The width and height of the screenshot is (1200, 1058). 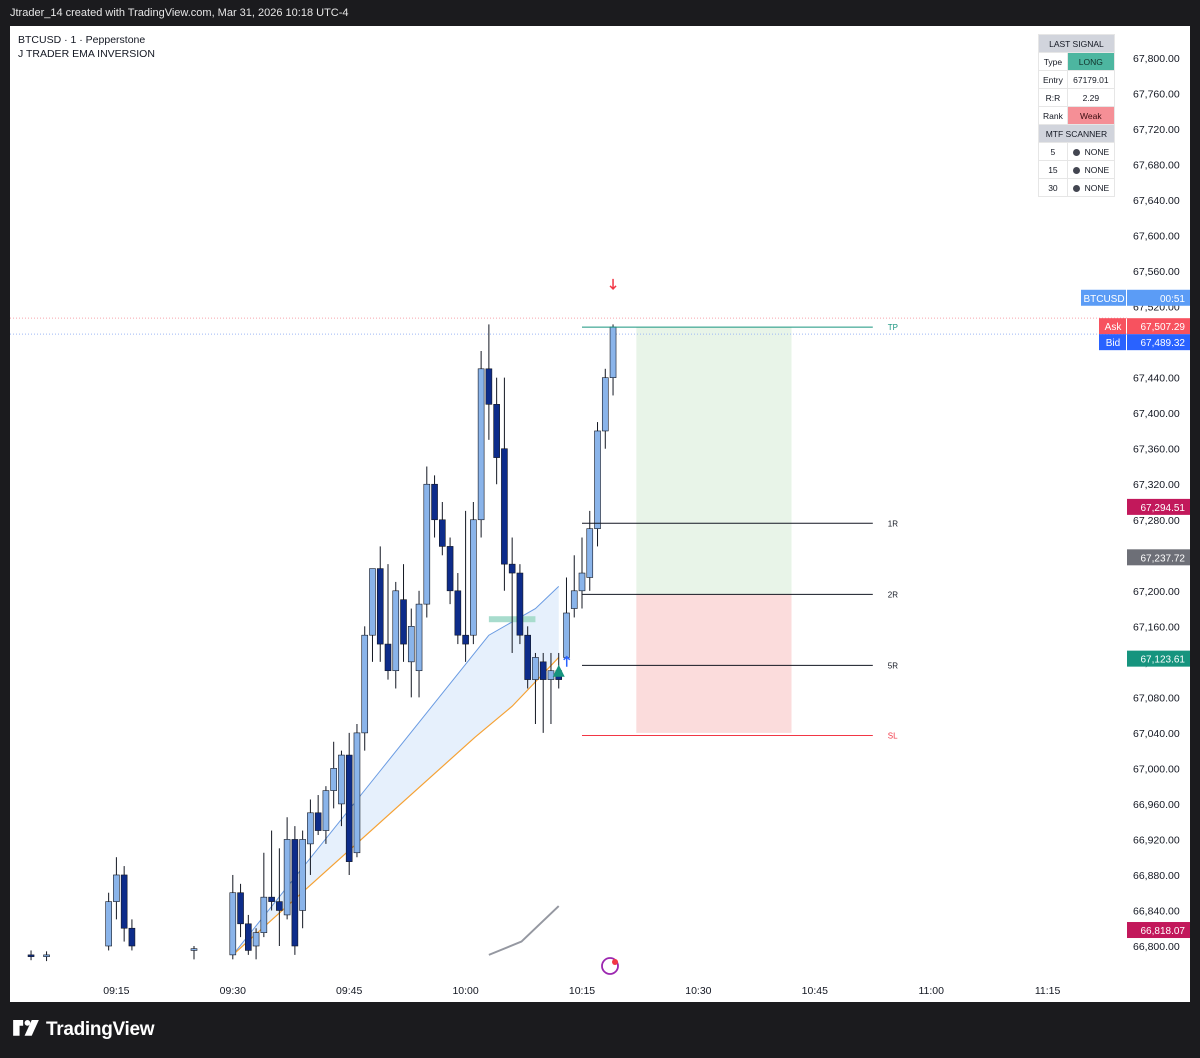 What do you see at coordinates (1156, 627) in the screenshot?
I see `y-tick-label: 67,160.00` at bounding box center [1156, 627].